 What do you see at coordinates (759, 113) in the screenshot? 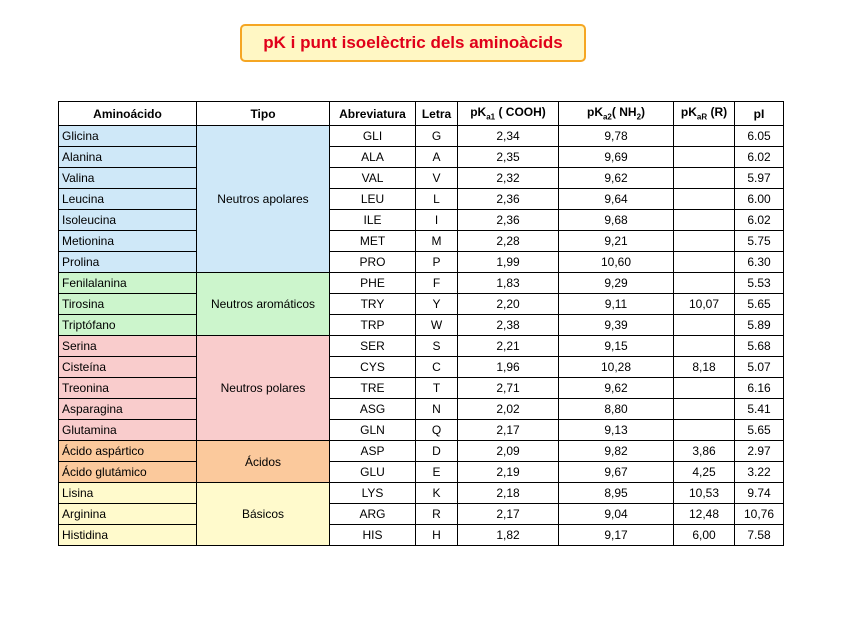
I see `header-cell: pI` at bounding box center [759, 113].